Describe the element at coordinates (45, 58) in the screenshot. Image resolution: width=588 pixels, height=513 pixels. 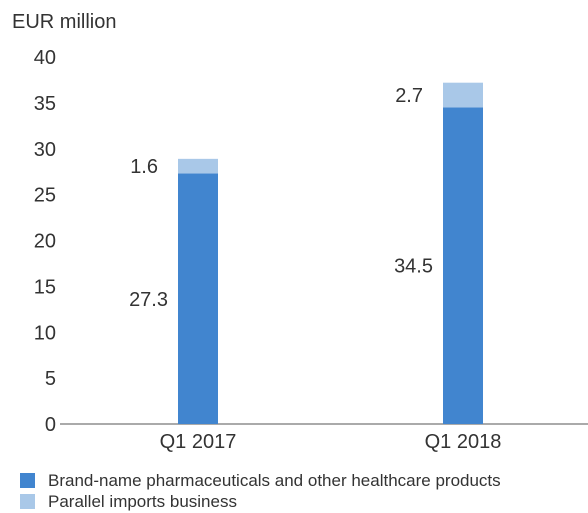
I see `y-tick-label: 40` at that location.